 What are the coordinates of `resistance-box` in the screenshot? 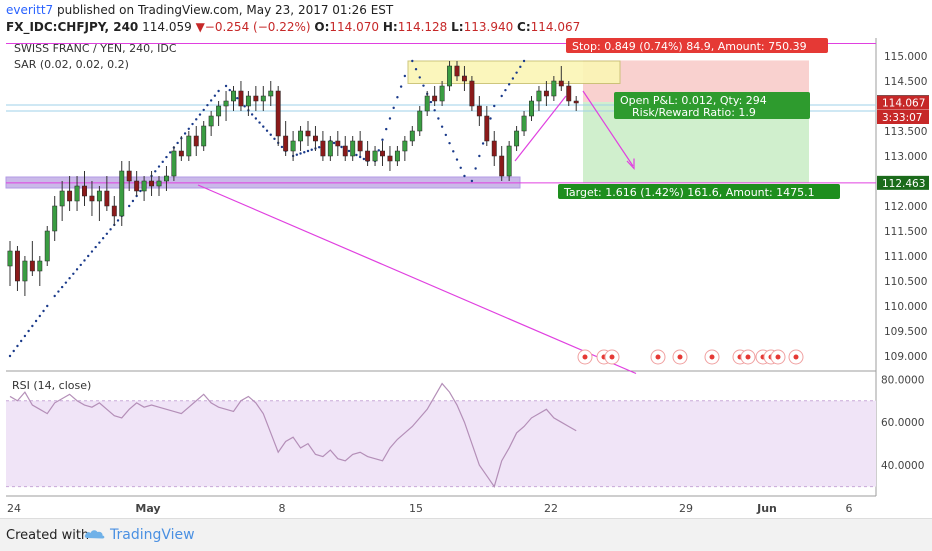 It's located at (514, 72).